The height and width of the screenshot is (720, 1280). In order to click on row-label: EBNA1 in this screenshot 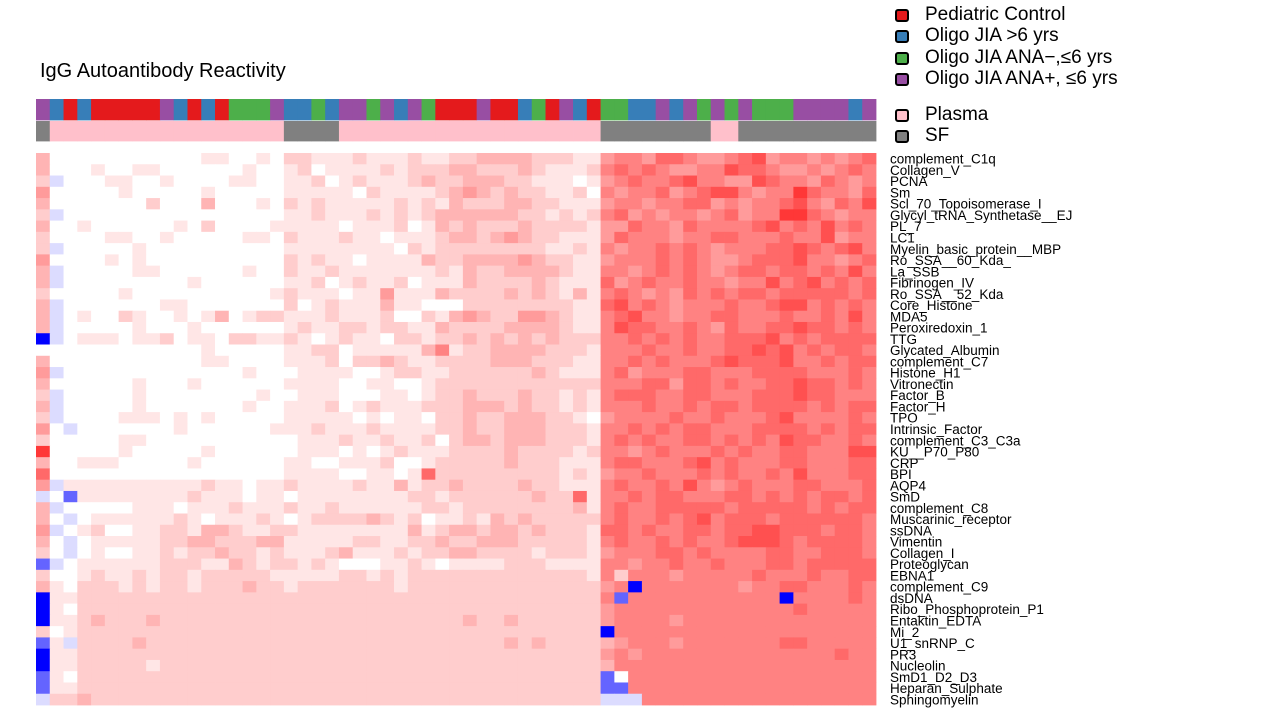, I will do `click(912, 575)`.